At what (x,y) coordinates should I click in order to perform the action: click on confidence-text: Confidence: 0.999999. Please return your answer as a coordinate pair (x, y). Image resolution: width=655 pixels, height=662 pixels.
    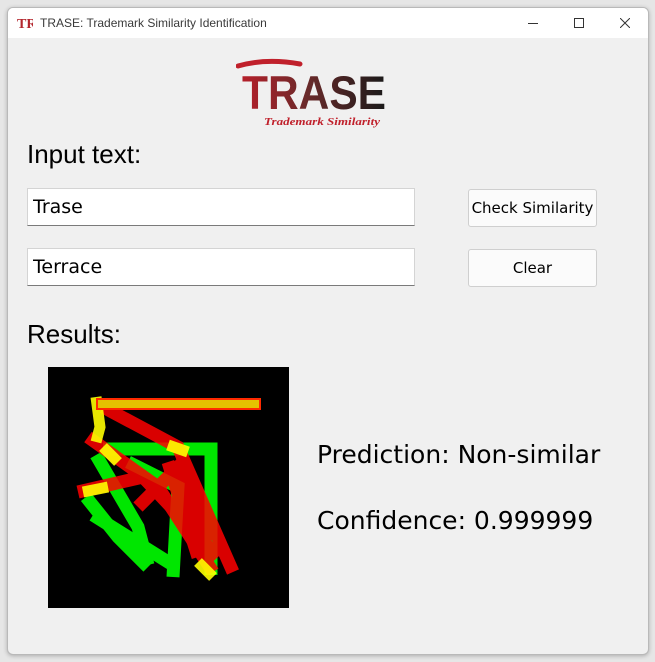
    Looking at the image, I should click on (455, 520).